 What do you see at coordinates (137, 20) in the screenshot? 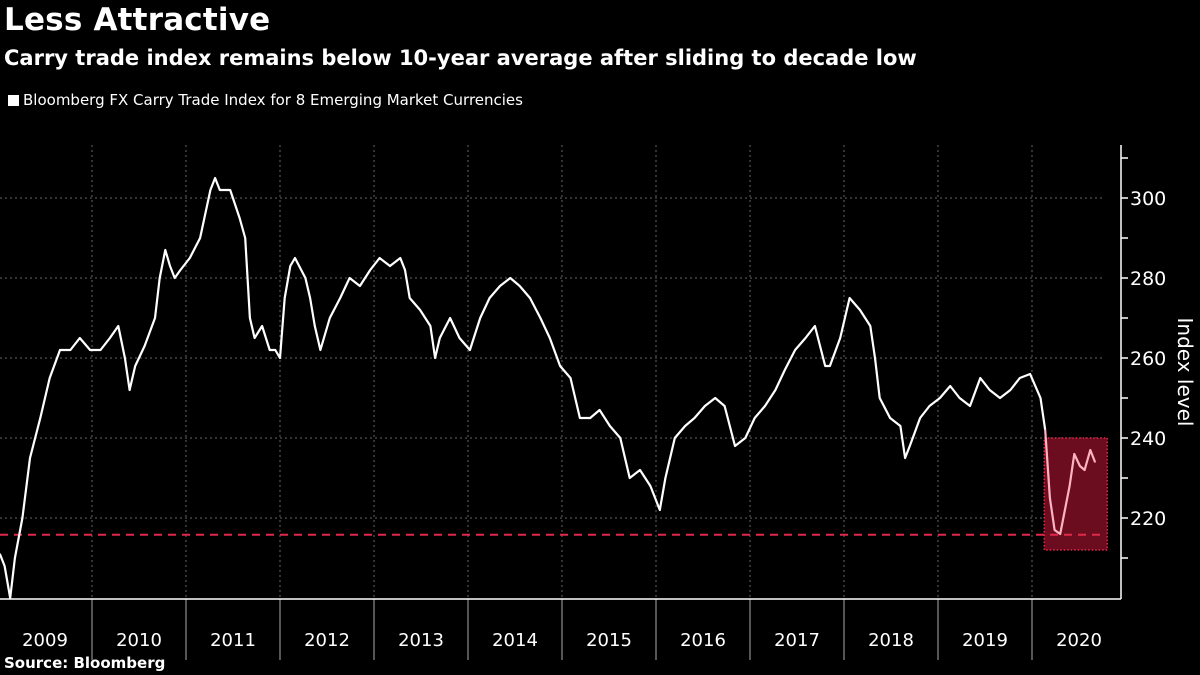
I see `chart-title: Less Attractive` at bounding box center [137, 20].